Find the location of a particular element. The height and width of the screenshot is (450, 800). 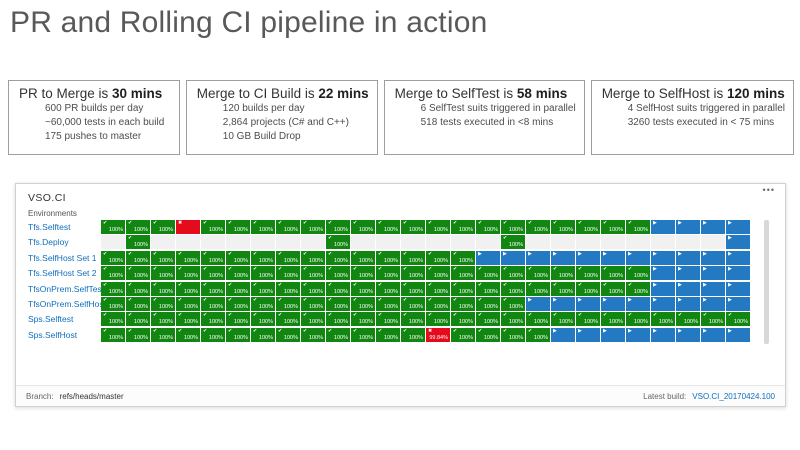

latest-build-link: VSO.CI_20170424.100 is located at coordinates (733, 396).